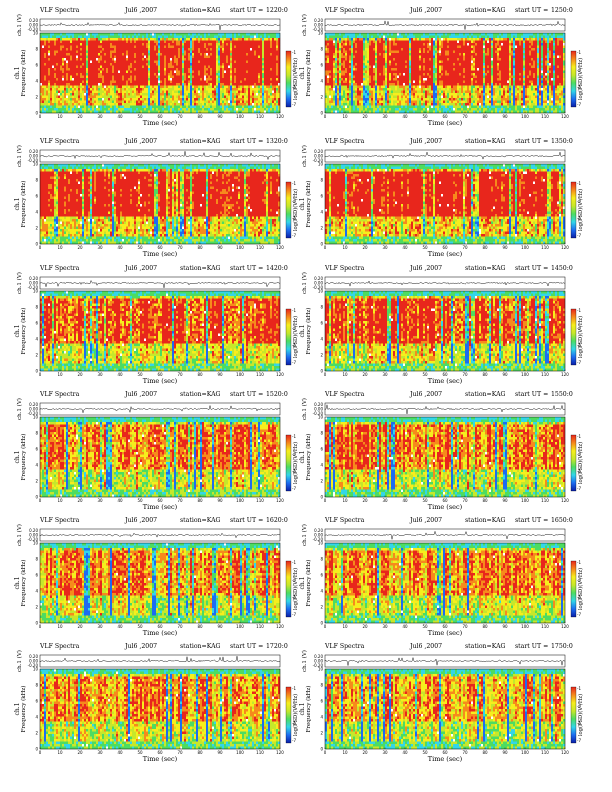 The height and width of the screenshot is (792, 612). I want to click on frequency-tick-label: 0, so click(36, 370).